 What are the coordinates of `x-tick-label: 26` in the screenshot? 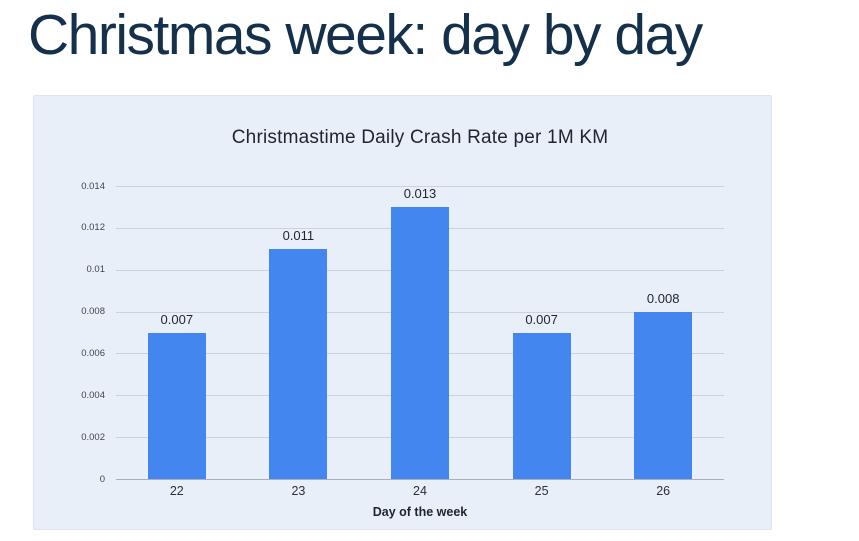 It's located at (663, 491).